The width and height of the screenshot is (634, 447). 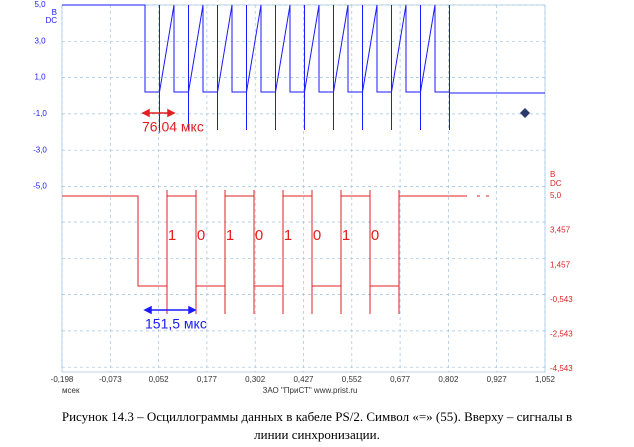 What do you see at coordinates (352, 379) in the screenshot?
I see `x-tick-label: 0,552` at bounding box center [352, 379].